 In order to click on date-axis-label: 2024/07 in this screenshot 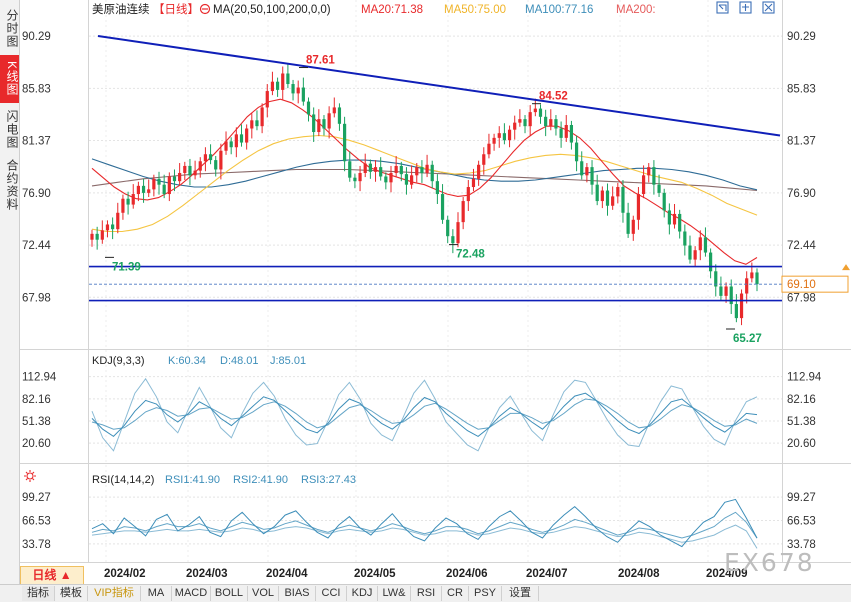, I will do `click(547, 574)`.